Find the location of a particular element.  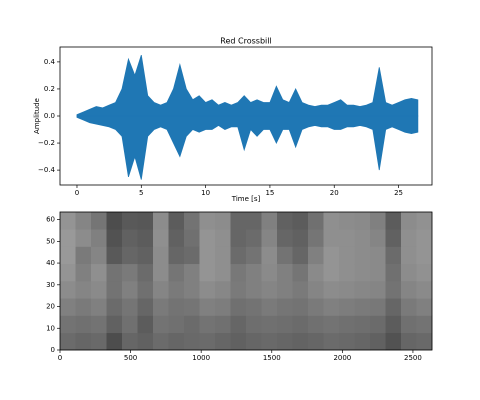

y-tick-label: 0.2 is located at coordinates (49, 89).